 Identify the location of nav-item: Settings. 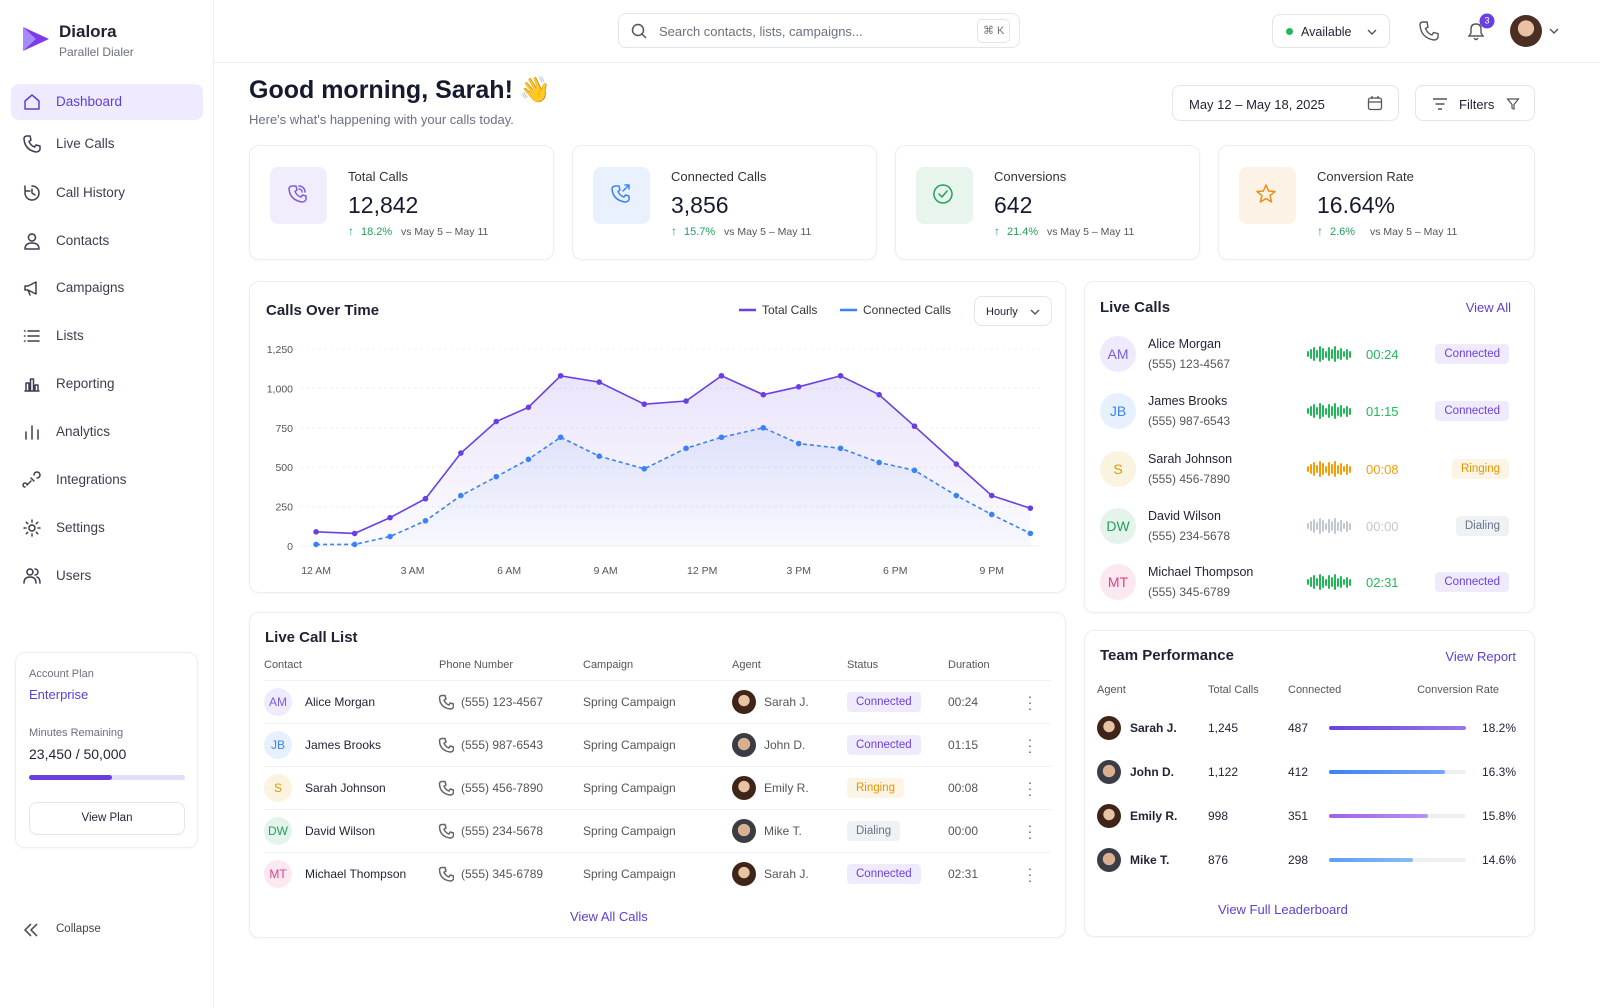
(80, 527).